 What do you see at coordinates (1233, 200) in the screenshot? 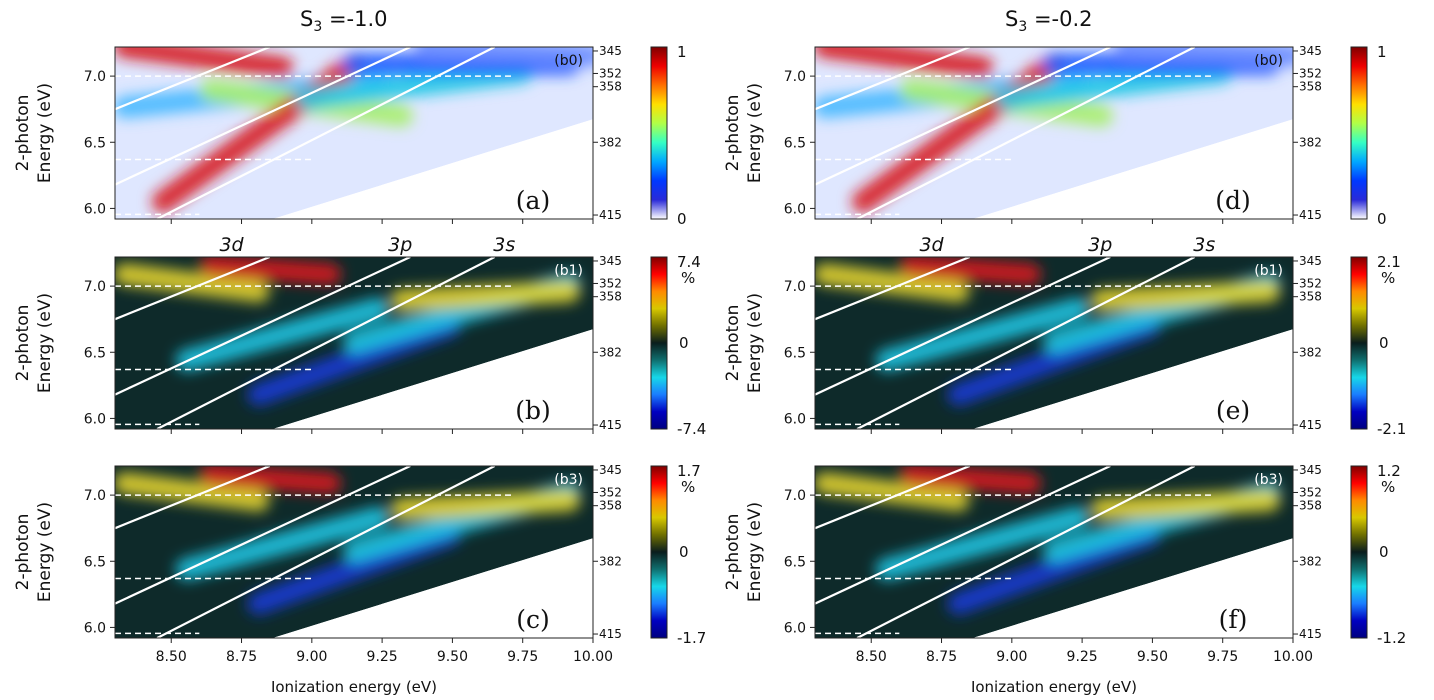
I see `panel-label: (d)` at bounding box center [1233, 200].